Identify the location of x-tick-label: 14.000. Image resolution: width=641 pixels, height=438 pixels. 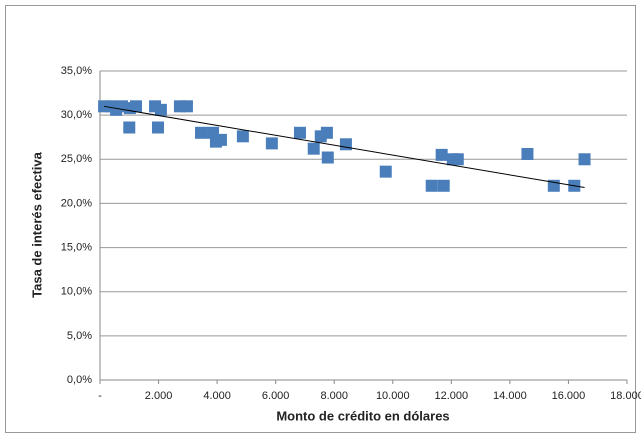
(510, 396).